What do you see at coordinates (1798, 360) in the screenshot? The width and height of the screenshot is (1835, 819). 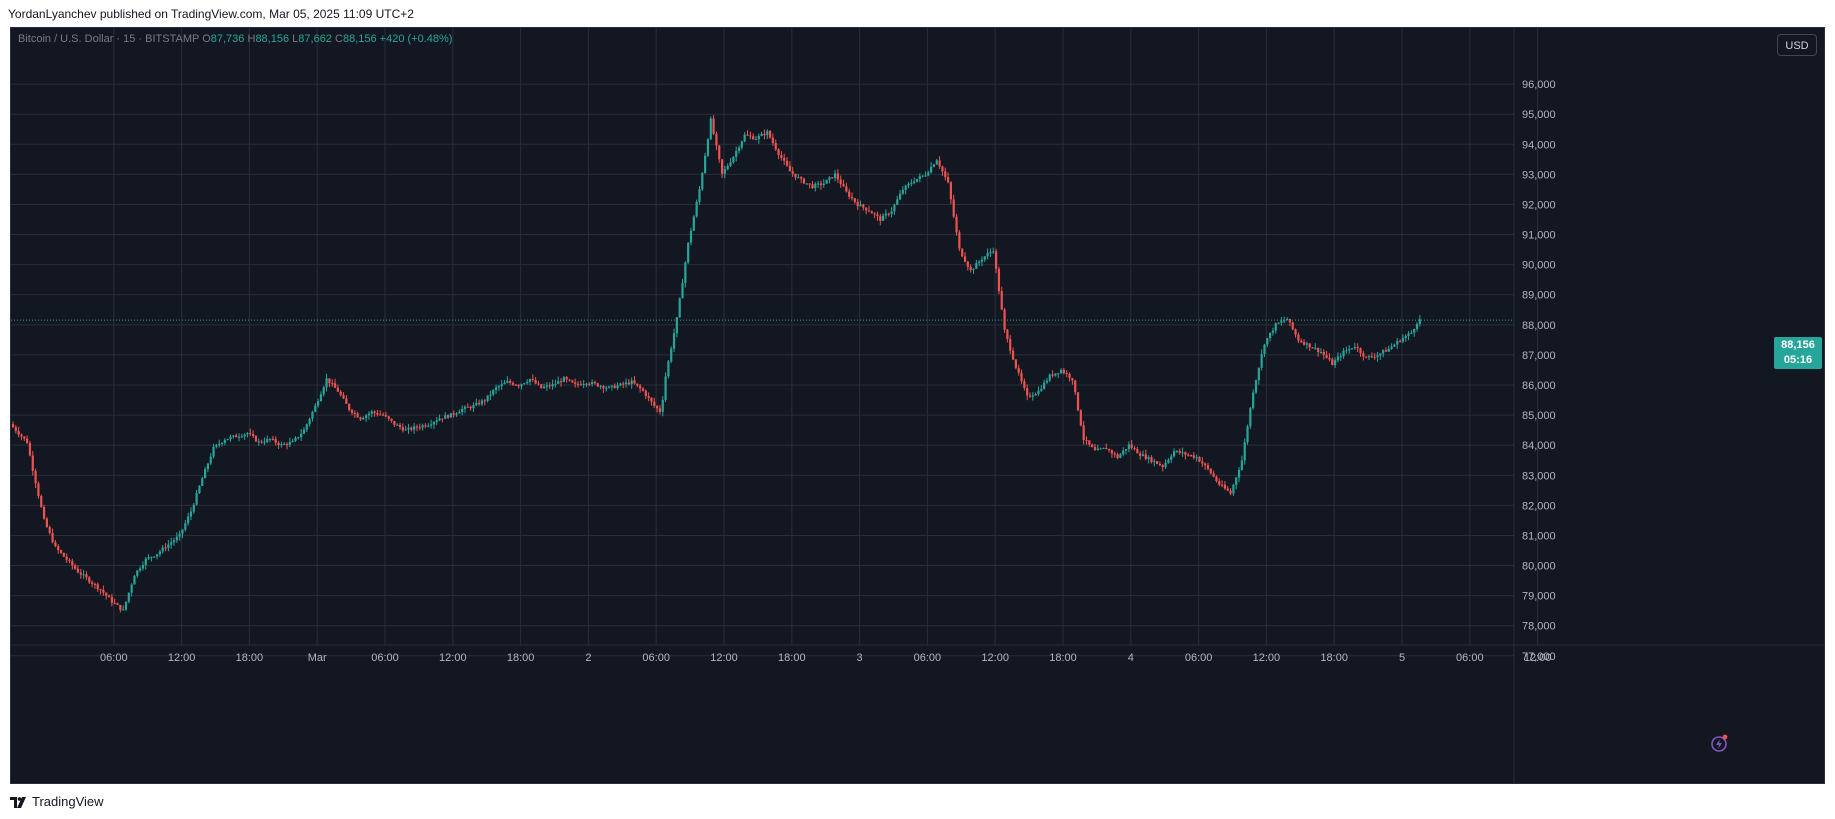 I see `bar-countdown: 05:16` at bounding box center [1798, 360].